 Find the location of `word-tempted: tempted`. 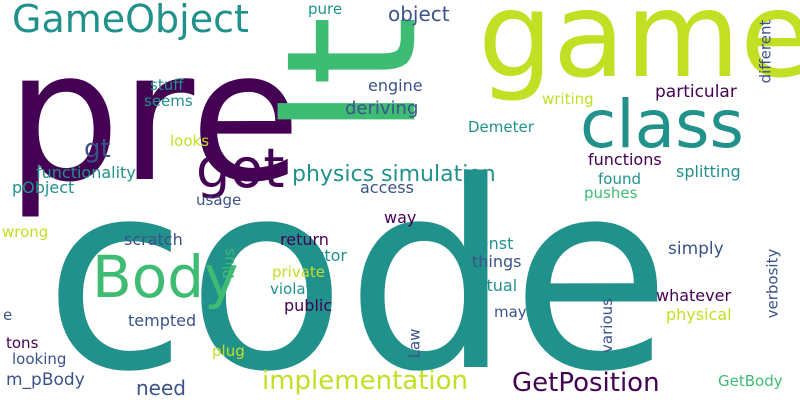

word-tempted: tempted is located at coordinates (162, 320).